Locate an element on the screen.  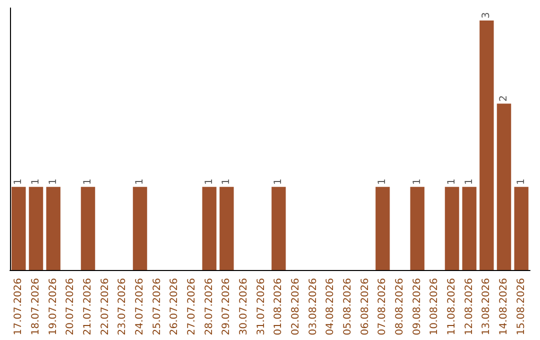
x-tick-label: 23.07.2026 is located at coordinates (122, 307).